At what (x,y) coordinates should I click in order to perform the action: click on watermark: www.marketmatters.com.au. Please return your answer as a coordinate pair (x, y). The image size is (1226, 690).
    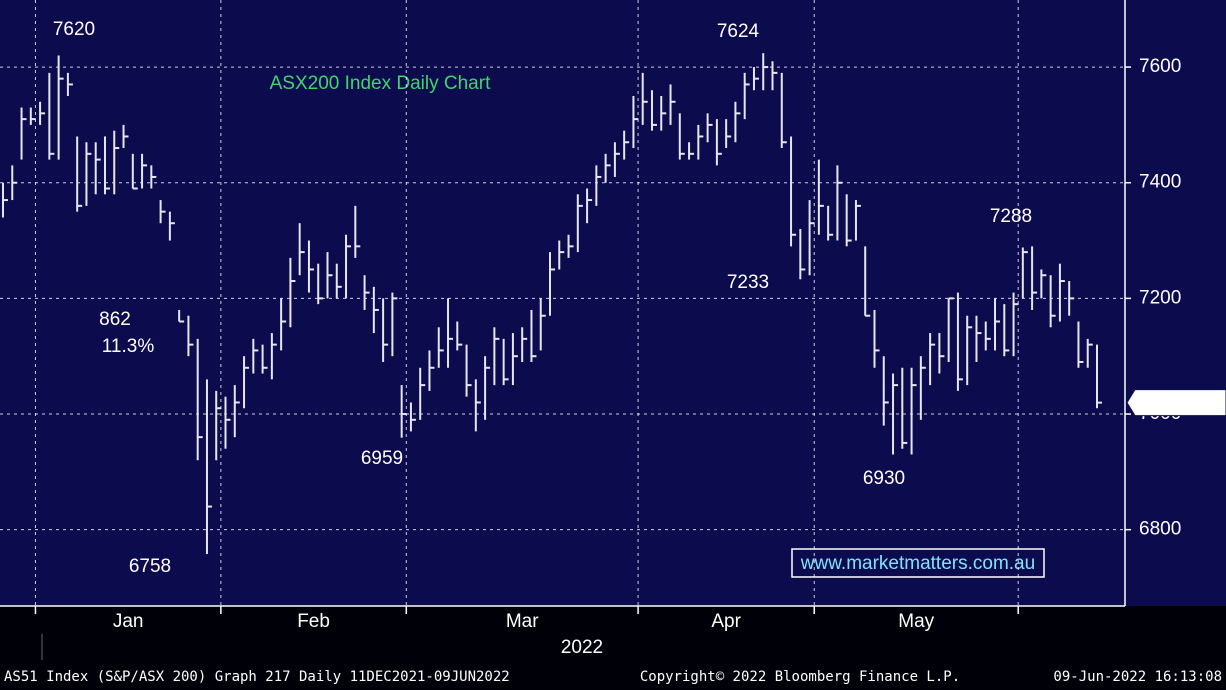
    Looking at the image, I should click on (917, 563).